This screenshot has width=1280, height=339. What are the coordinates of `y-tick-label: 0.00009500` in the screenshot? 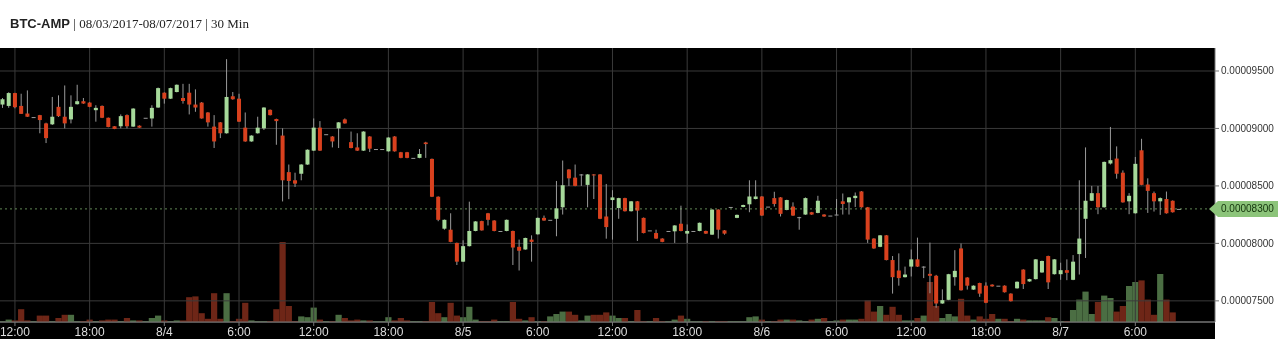 It's located at (1248, 71).